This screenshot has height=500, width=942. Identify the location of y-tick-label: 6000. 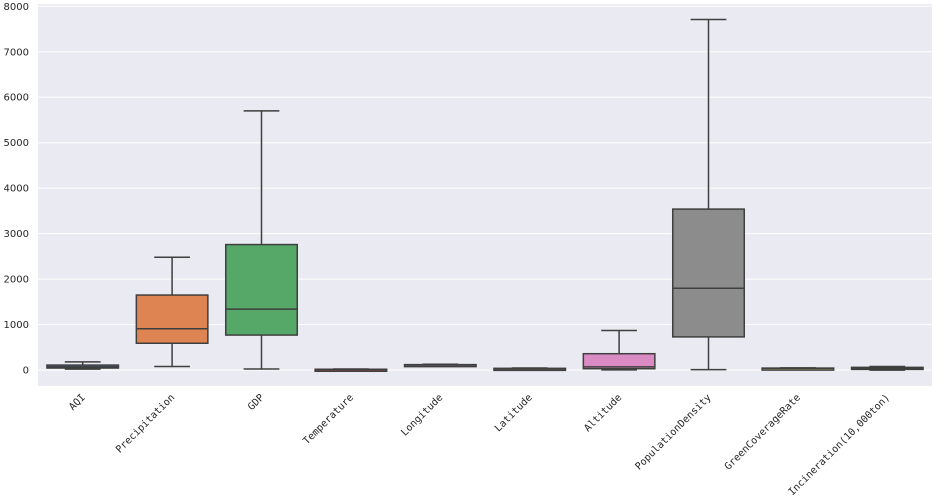
(16, 98).